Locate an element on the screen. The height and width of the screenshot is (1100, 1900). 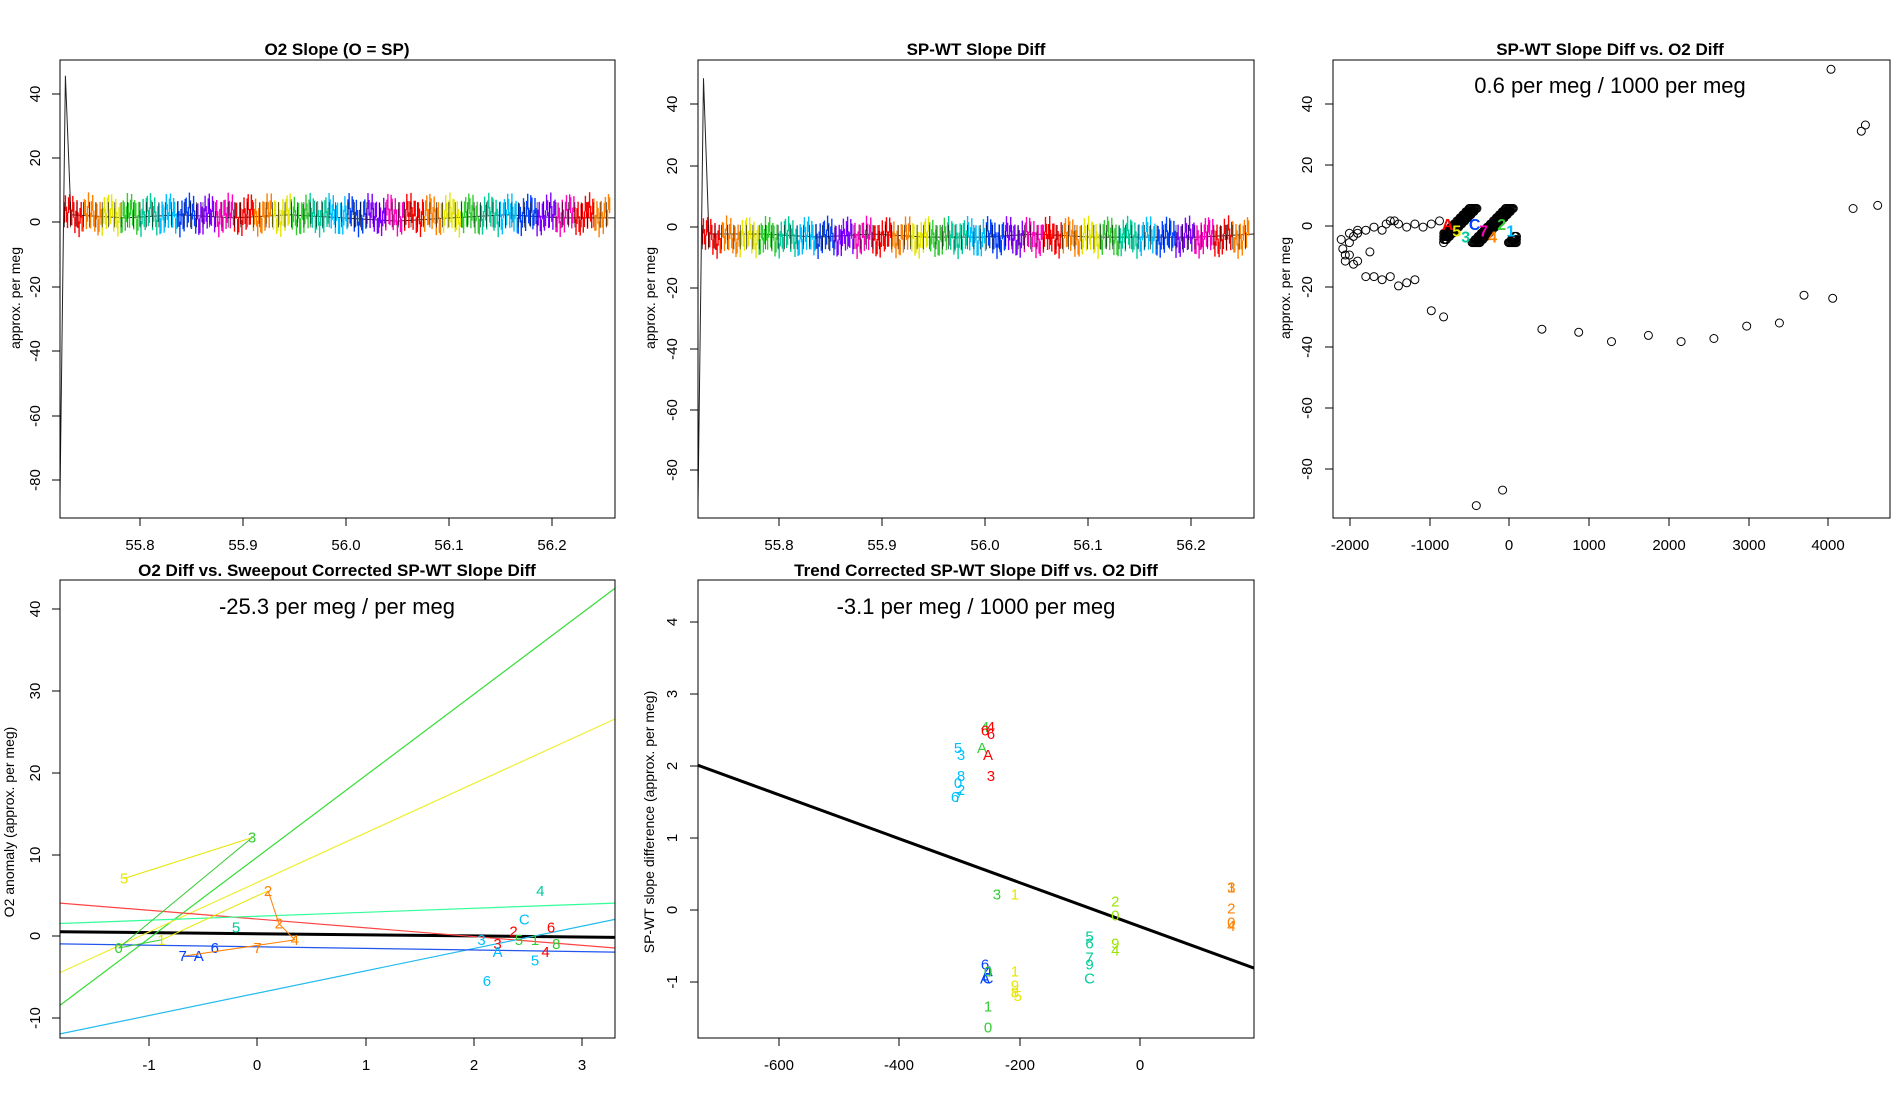
x-tick-label: 56.2 is located at coordinates (551, 545).